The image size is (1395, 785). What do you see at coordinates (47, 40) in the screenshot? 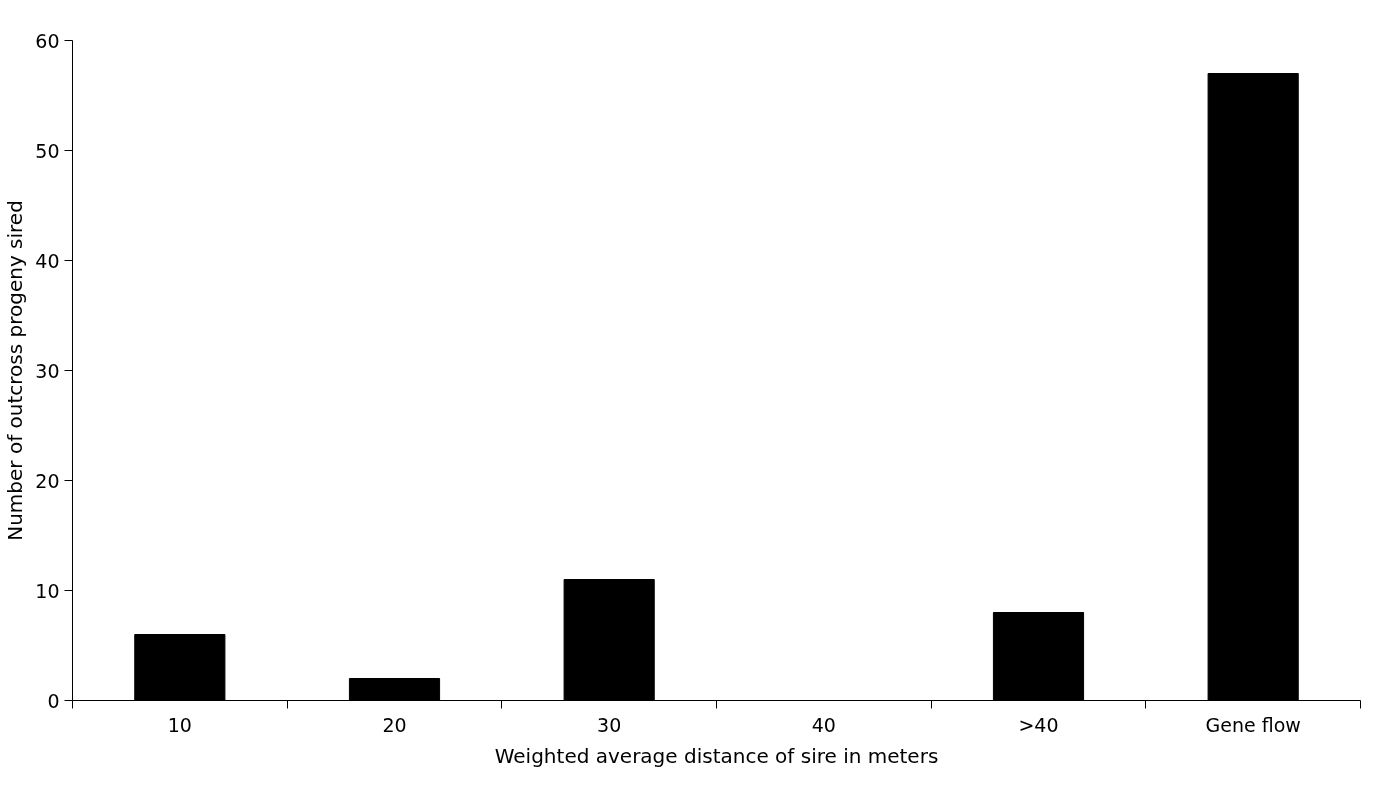
I see `y-tick-label: 60` at bounding box center [47, 40].